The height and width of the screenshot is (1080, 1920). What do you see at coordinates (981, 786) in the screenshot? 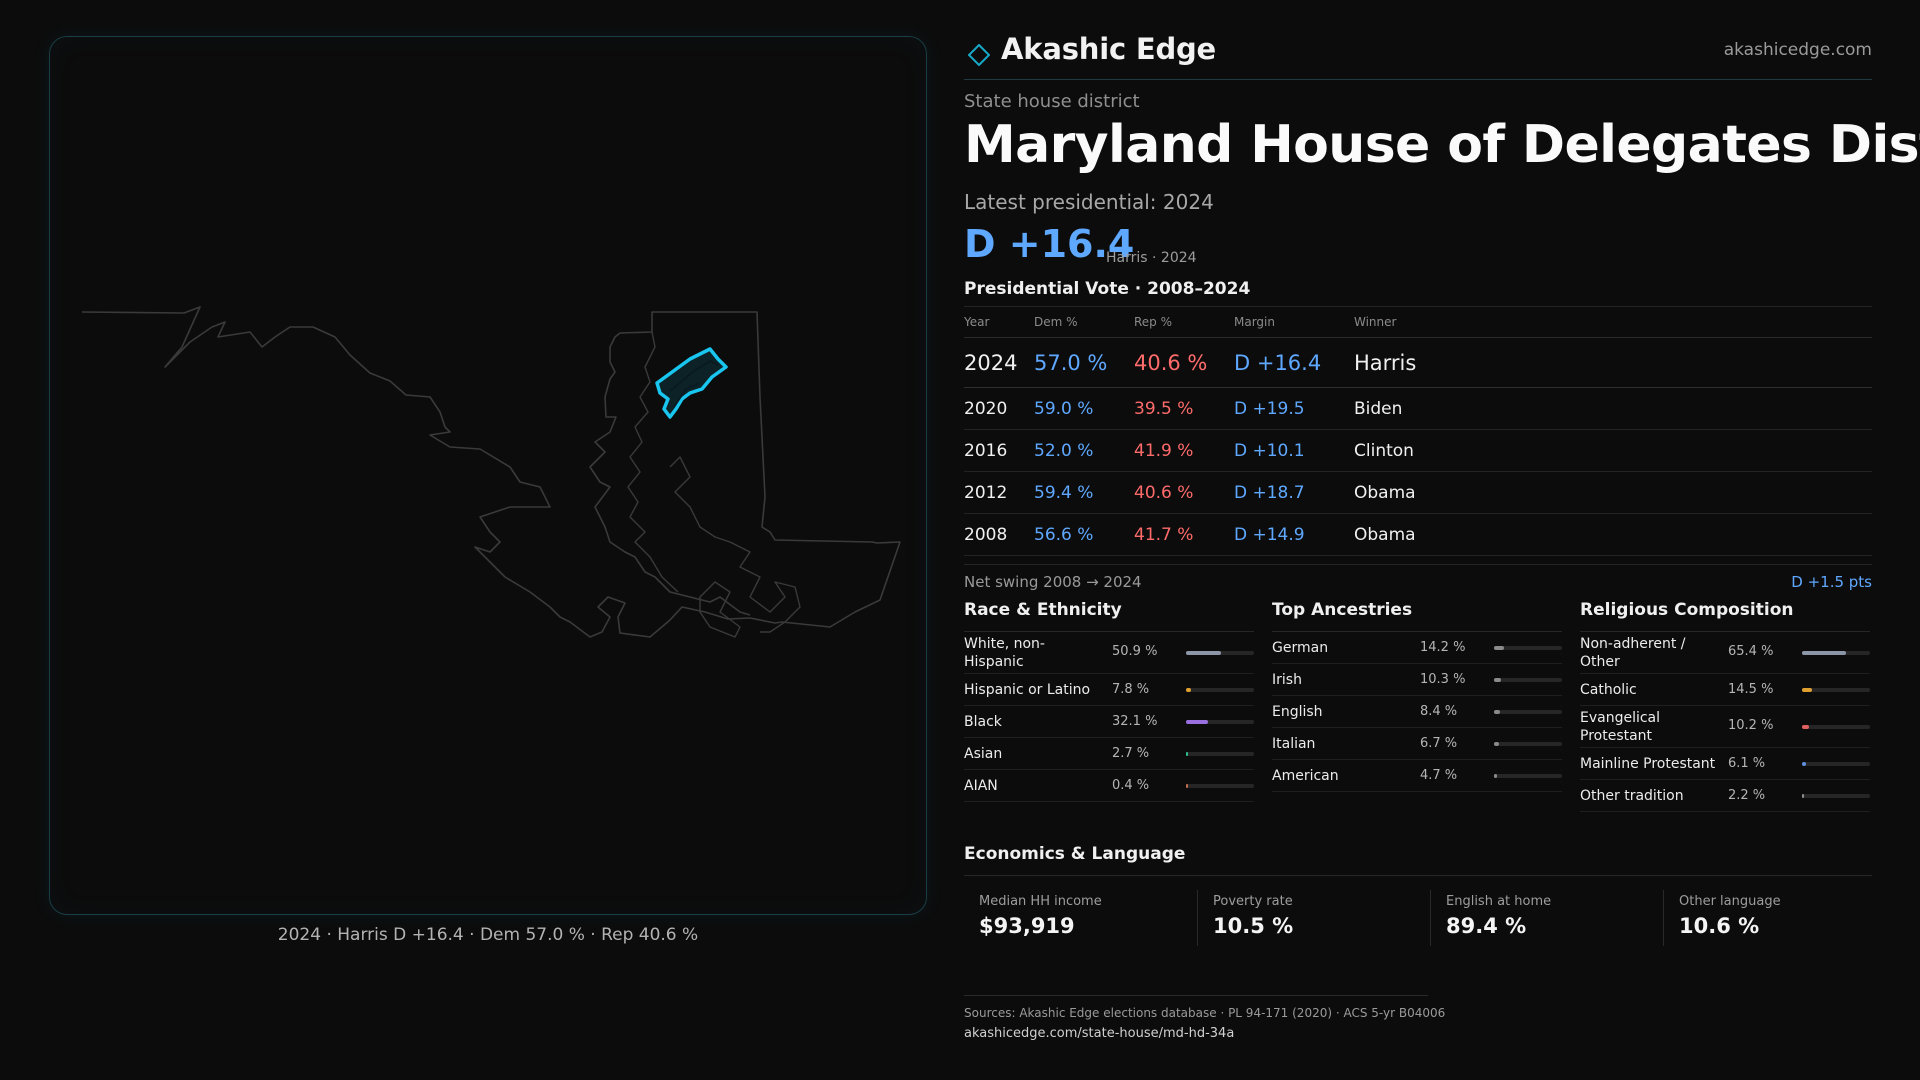
I see `stat-label: AIAN` at bounding box center [981, 786].